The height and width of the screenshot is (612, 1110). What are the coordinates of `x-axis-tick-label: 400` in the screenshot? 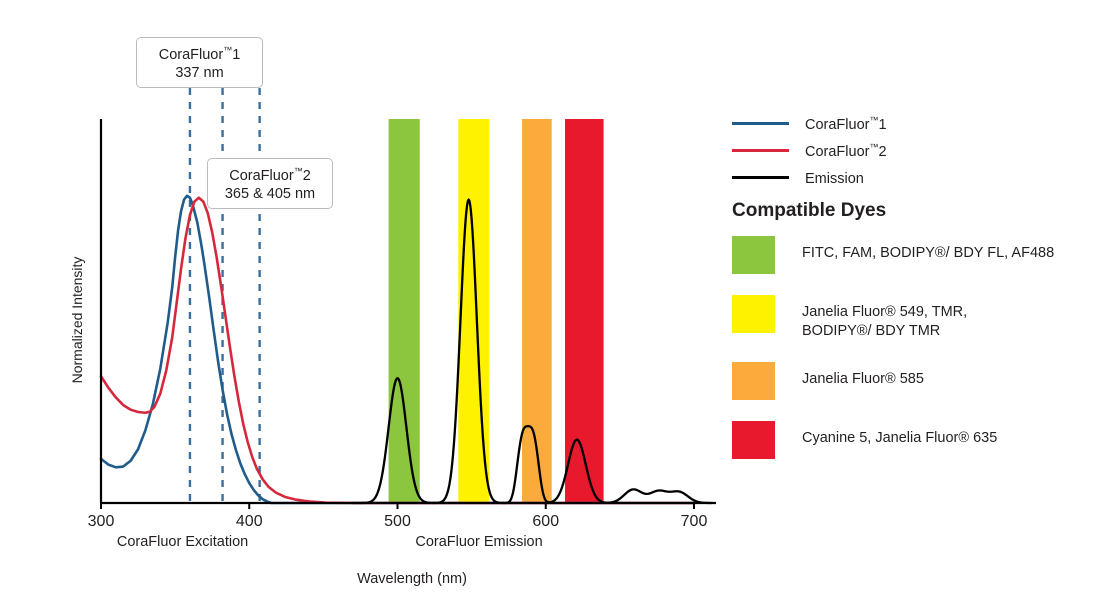 It's located at (249, 521).